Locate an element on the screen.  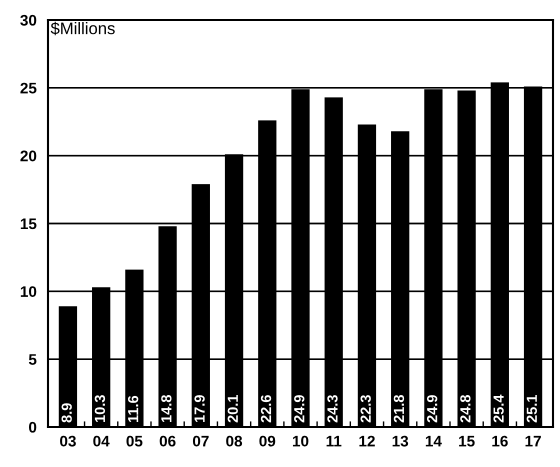
x-tick-label: 06 is located at coordinates (168, 441).